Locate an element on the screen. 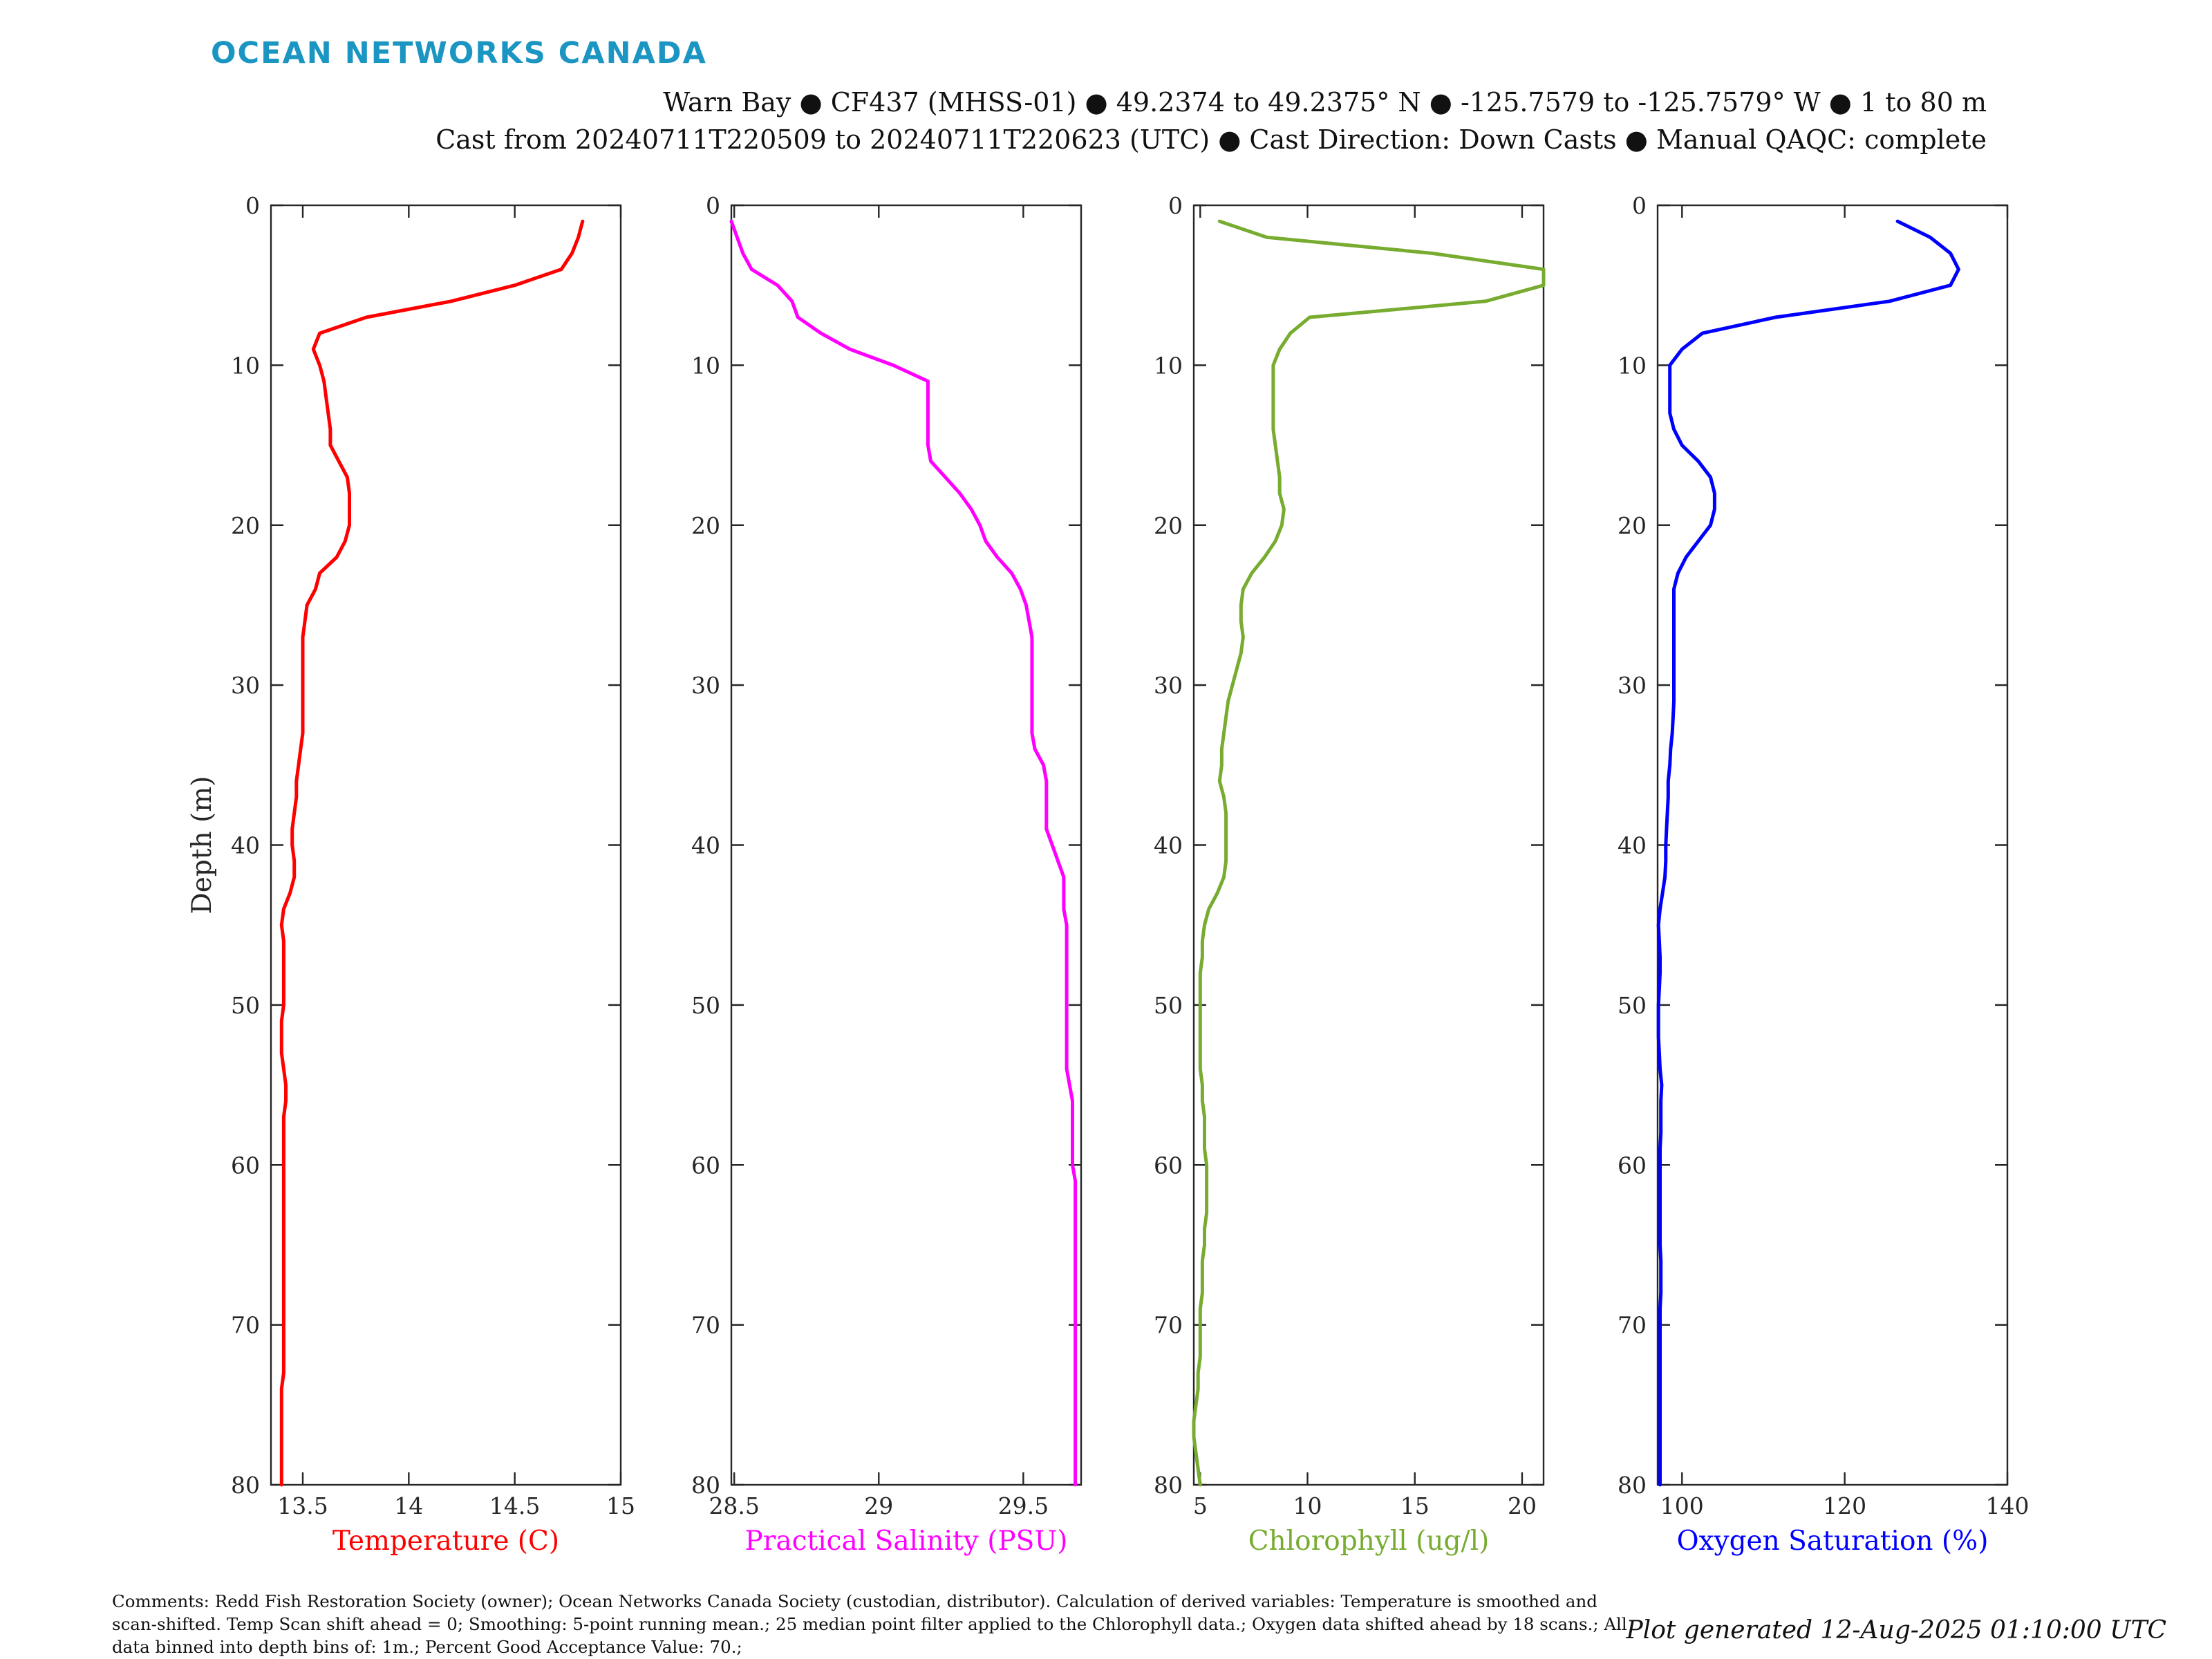 This screenshot has width=2212, height=1659. x-tick-label-1: 29.5 is located at coordinates (1023, 1506).